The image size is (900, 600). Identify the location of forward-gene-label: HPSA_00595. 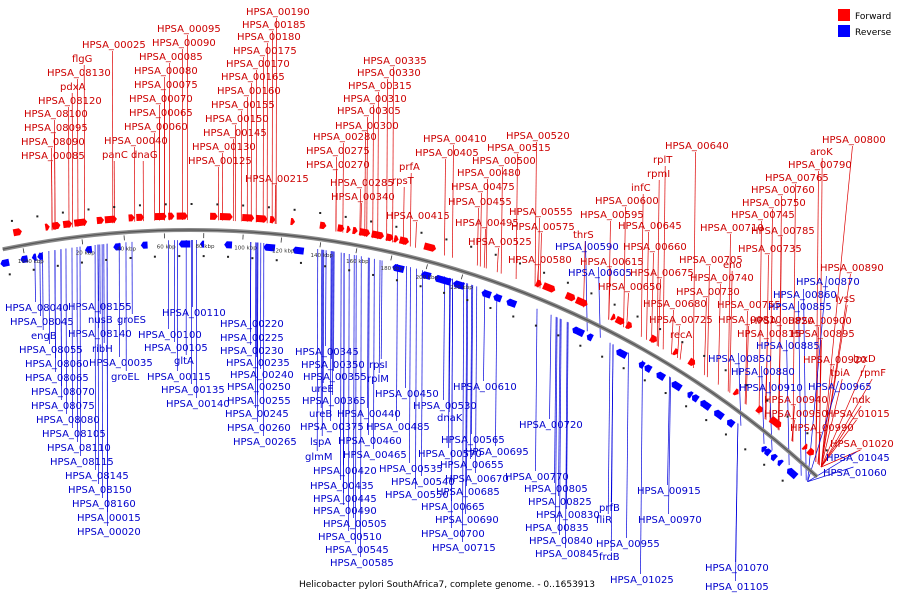
(612, 215).